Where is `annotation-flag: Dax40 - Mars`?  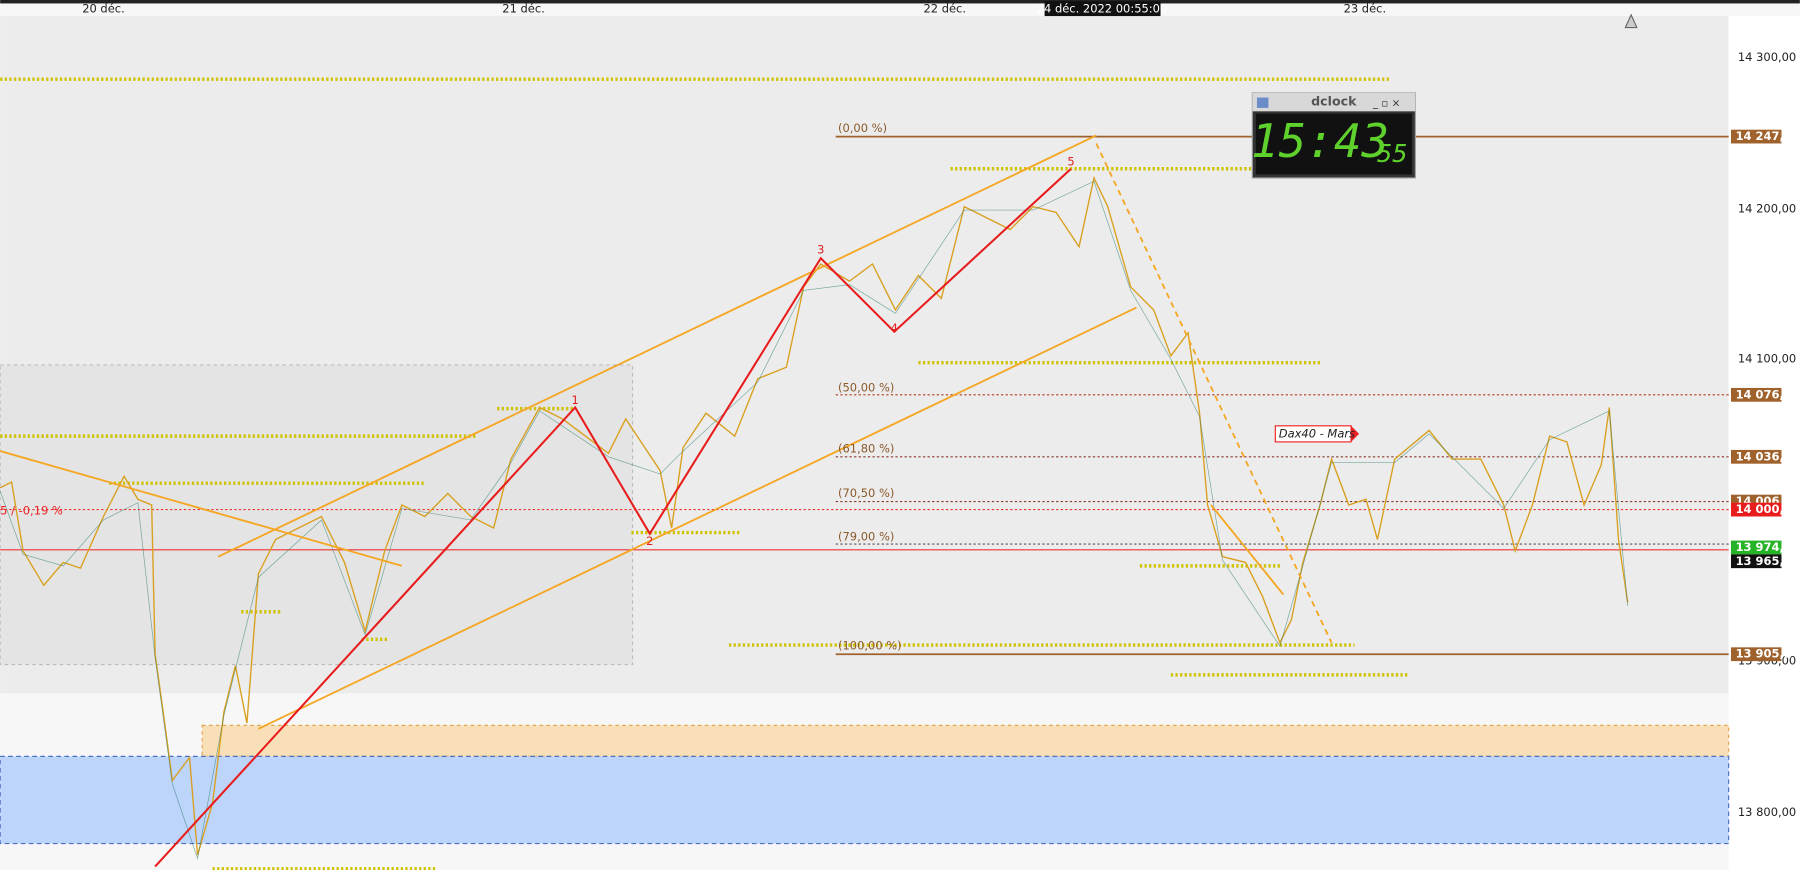 annotation-flag: Dax40 - Mars is located at coordinates (1317, 434).